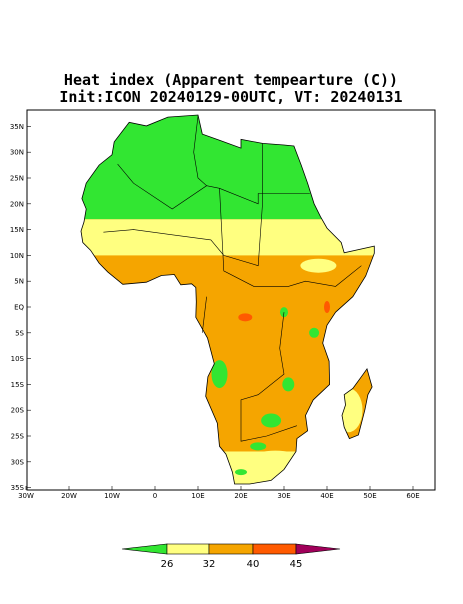 The width and height of the screenshot is (463, 604). What do you see at coordinates (326, 496) in the screenshot?
I see `lon-label: 40E` at bounding box center [326, 496].